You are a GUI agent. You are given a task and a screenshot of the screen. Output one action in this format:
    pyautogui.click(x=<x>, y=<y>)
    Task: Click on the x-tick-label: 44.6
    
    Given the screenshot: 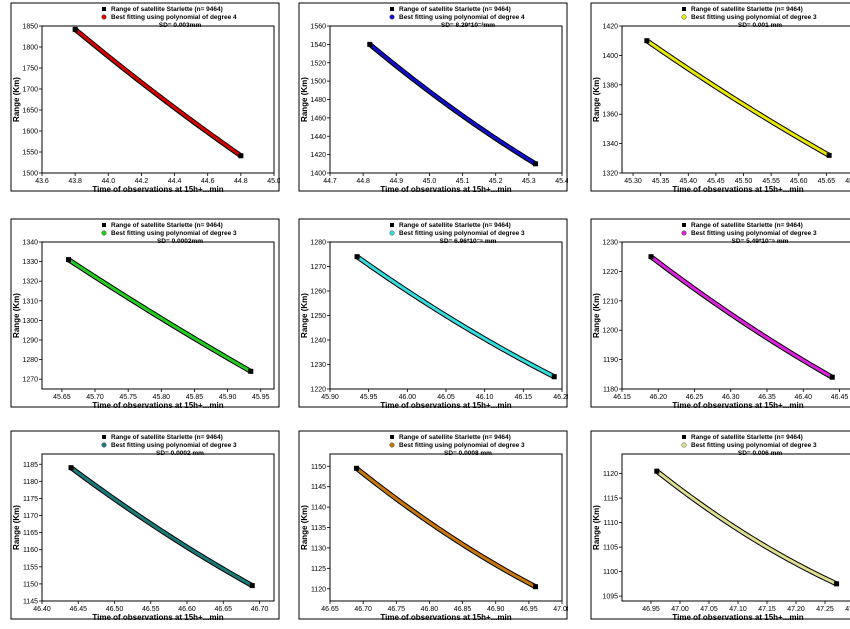 What is the action you would take?
    pyautogui.click(x=208, y=181)
    